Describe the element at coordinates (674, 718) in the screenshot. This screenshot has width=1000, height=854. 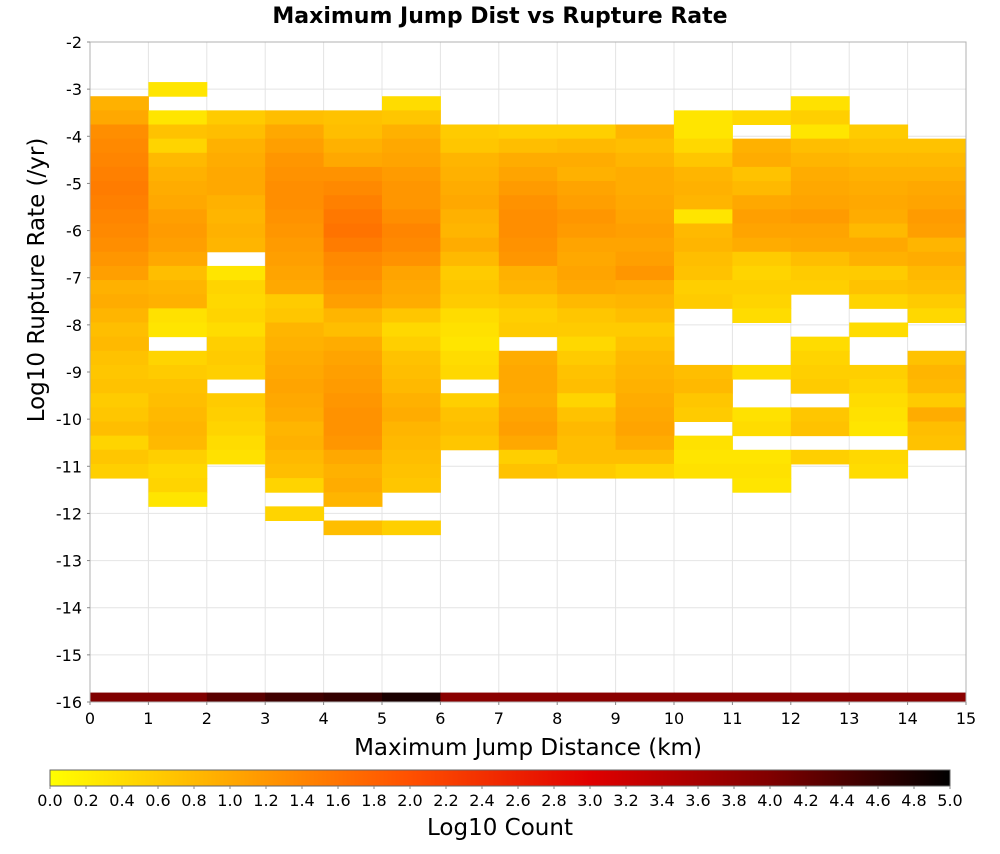
I see `x-tick-label: 10` at that location.